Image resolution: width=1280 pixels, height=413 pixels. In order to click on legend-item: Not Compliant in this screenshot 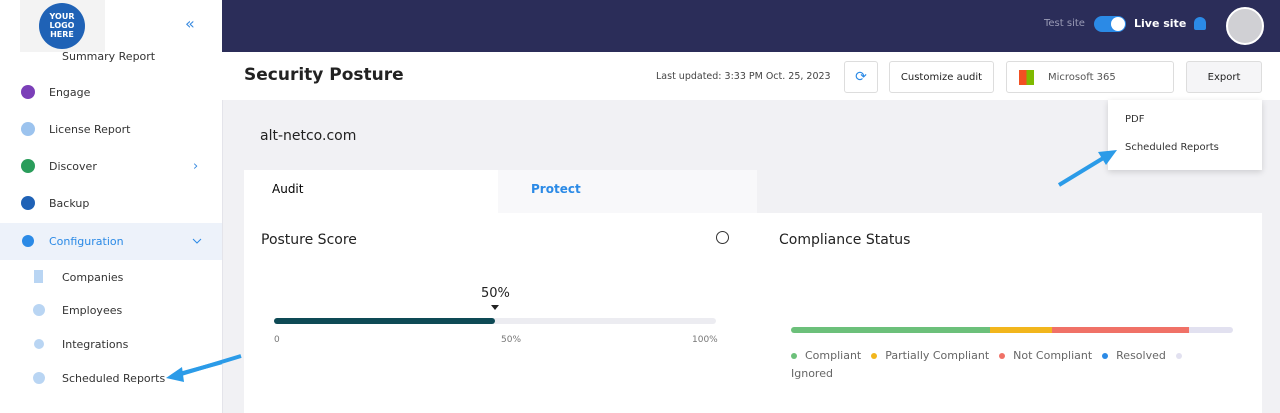, I will do `click(1045, 355)`.